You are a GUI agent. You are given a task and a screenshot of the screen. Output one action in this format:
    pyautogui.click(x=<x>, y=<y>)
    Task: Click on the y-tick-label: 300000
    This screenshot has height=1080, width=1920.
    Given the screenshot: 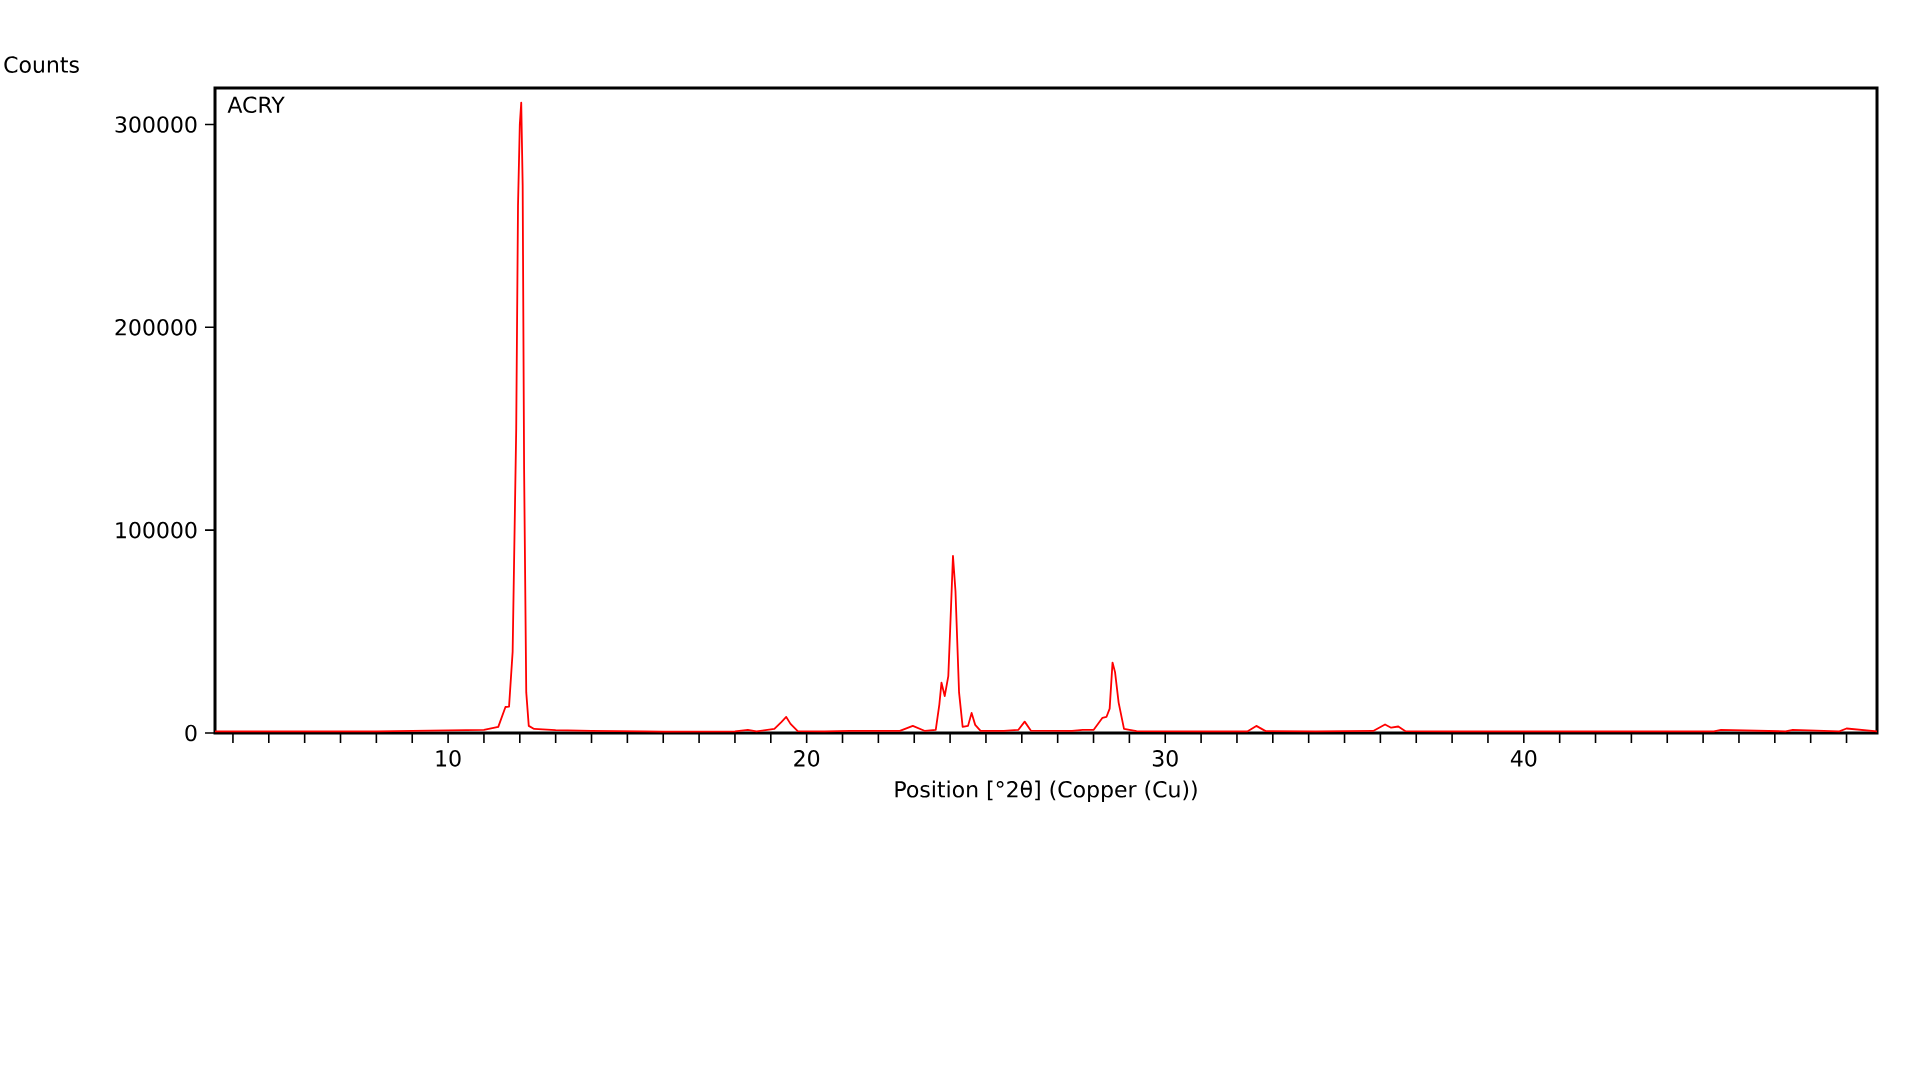 What is the action you would take?
    pyautogui.click(x=156, y=124)
    